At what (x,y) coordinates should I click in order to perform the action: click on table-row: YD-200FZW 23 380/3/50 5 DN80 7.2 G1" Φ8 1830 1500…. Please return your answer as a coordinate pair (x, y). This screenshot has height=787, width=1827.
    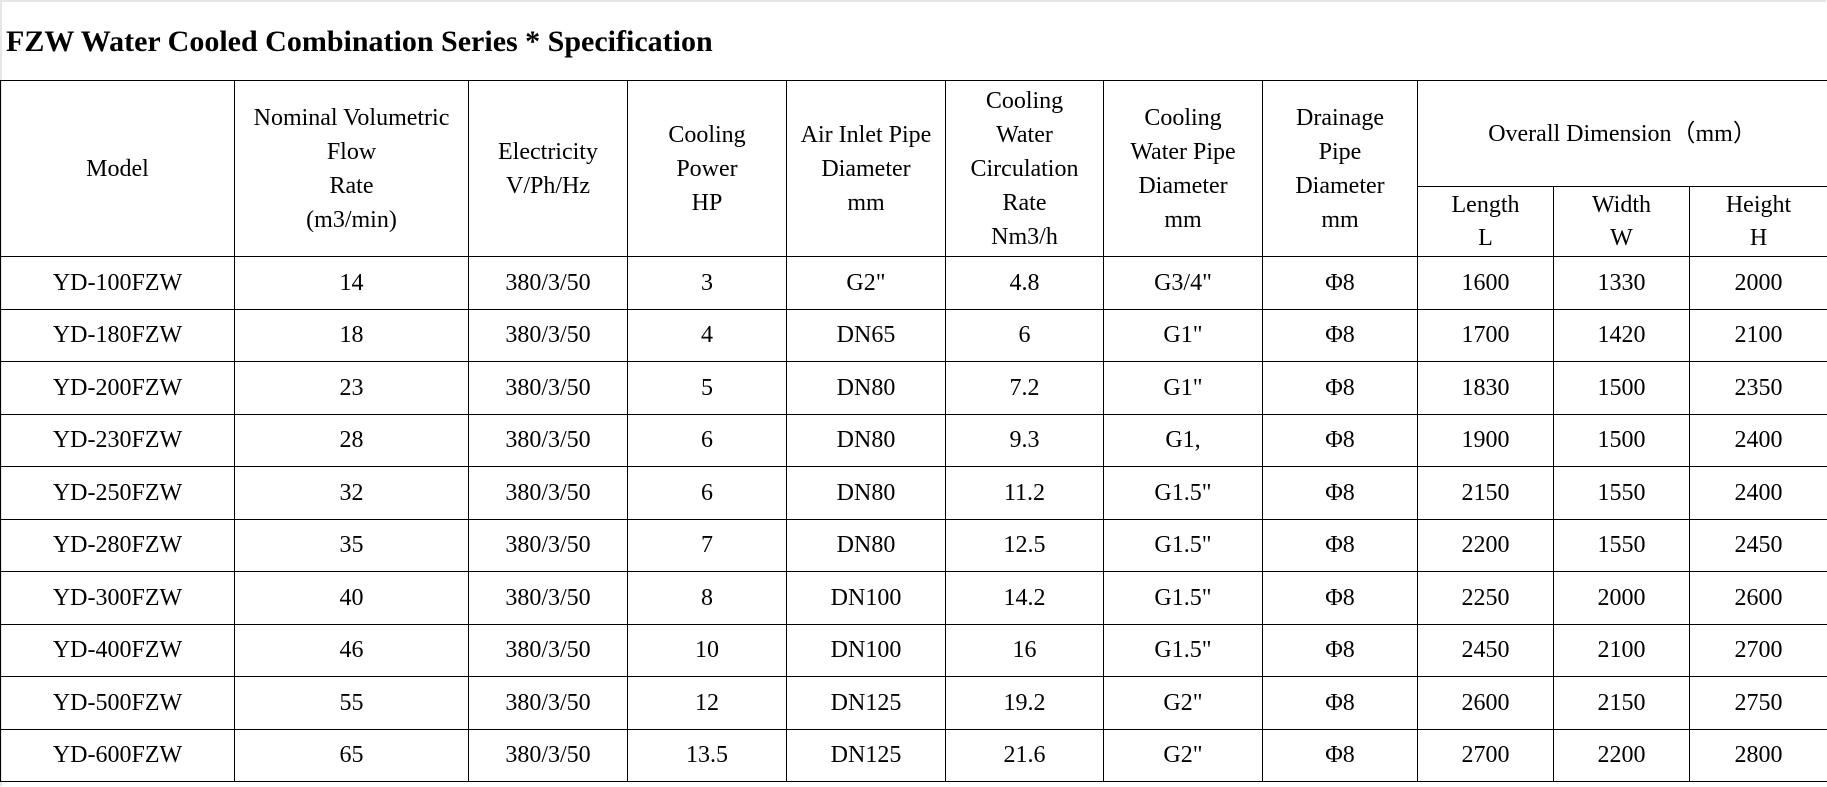
    Looking at the image, I should click on (913, 388).